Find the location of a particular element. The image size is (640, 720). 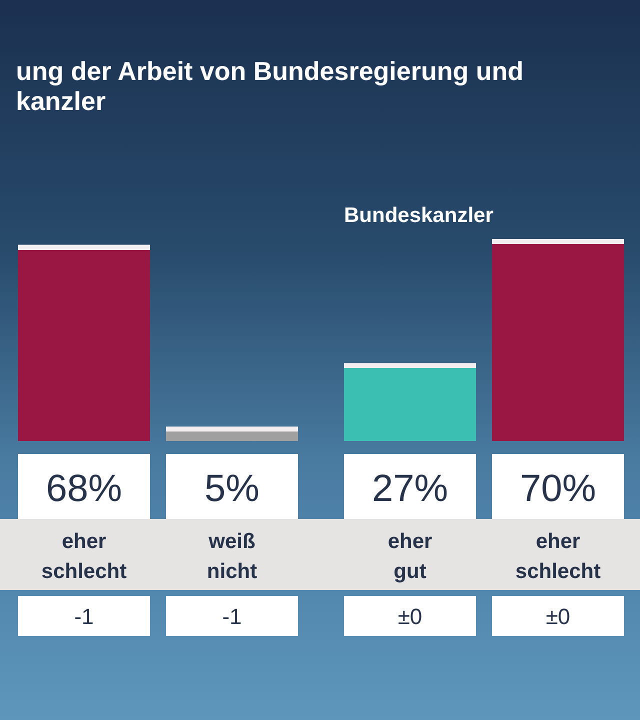

data-label: 70% is located at coordinates (558, 489).